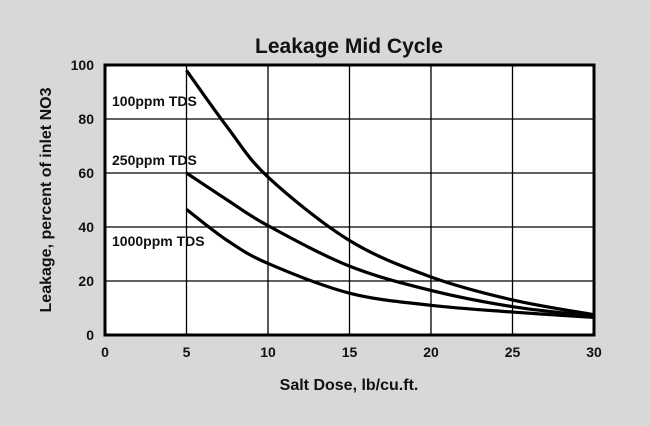 The width and height of the screenshot is (650, 426). I want to click on x-tick-label: 30, so click(594, 352).